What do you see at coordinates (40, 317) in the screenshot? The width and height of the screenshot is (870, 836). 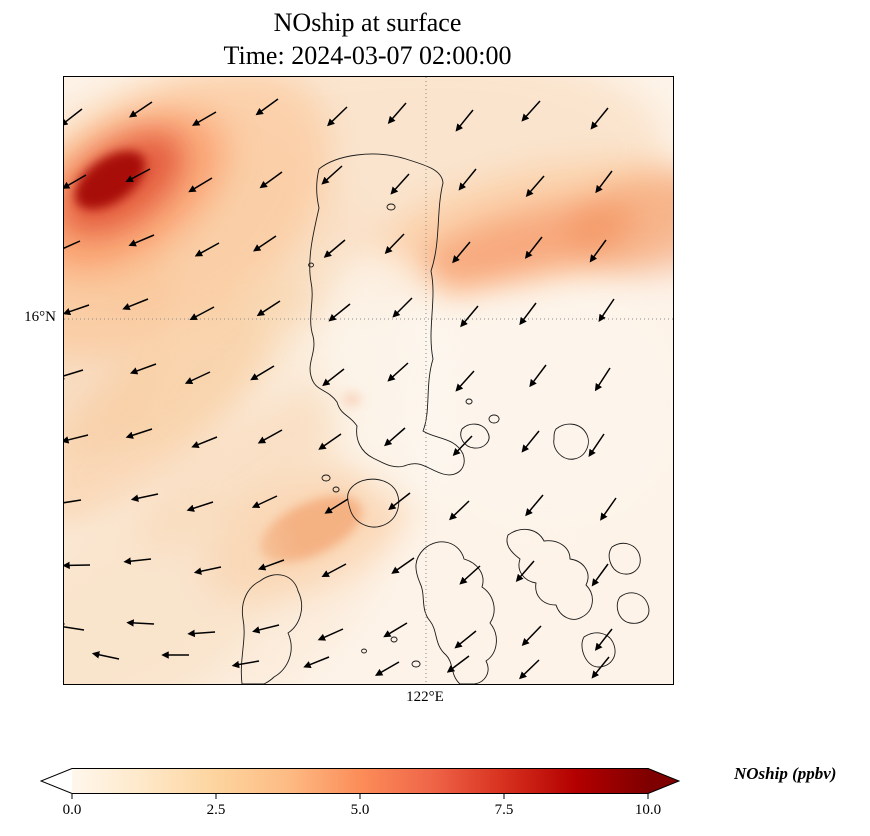 I see `lat-tick-label: 16°N` at bounding box center [40, 317].